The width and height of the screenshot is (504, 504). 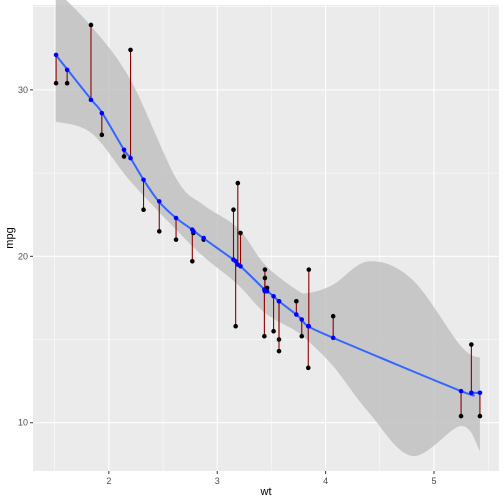 What do you see at coordinates (23, 90) in the screenshot?
I see `y-tick-label: 30` at bounding box center [23, 90].